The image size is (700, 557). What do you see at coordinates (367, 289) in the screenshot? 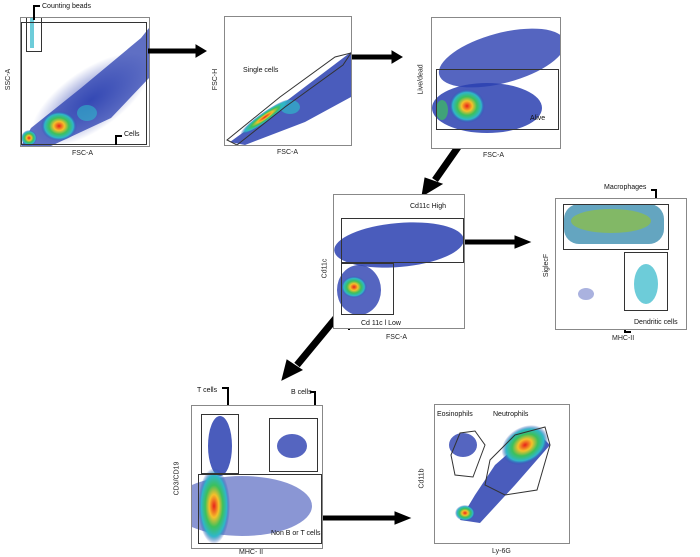
I see `gate-cd11c-low` at bounding box center [367, 289].